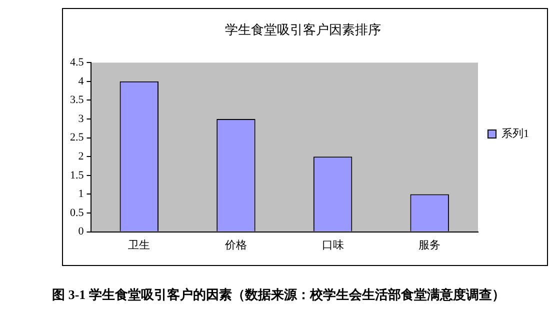 This screenshot has width=557, height=311. What do you see at coordinates (77, 212) in the screenshot?
I see `y-tick-label: 0.5` at bounding box center [77, 212].